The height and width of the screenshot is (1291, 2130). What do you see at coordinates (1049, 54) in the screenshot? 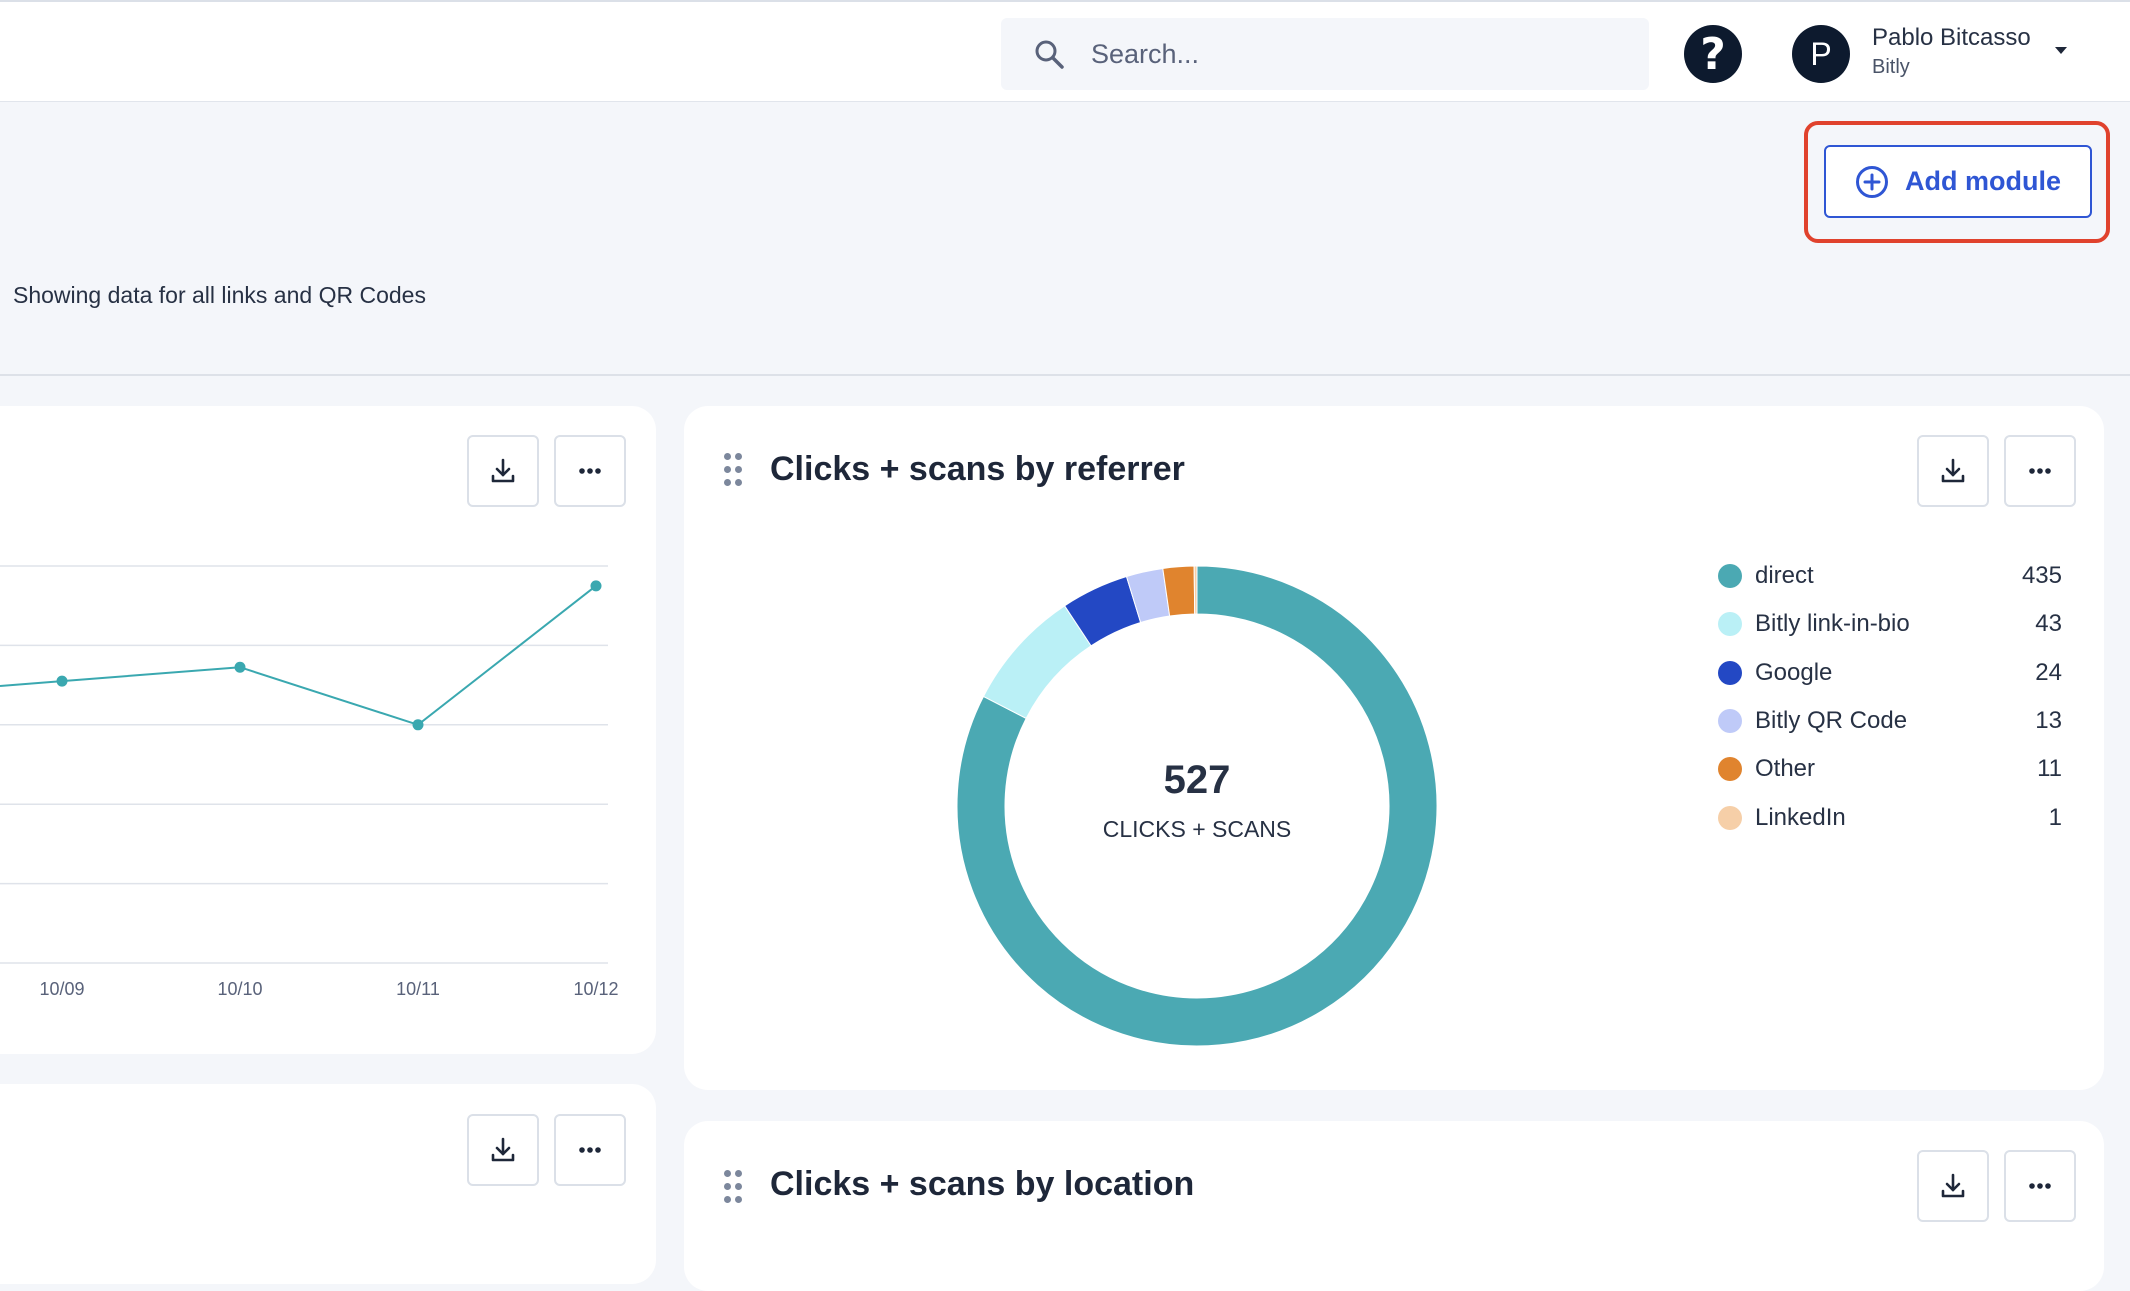
I see `search-icon` at bounding box center [1049, 54].